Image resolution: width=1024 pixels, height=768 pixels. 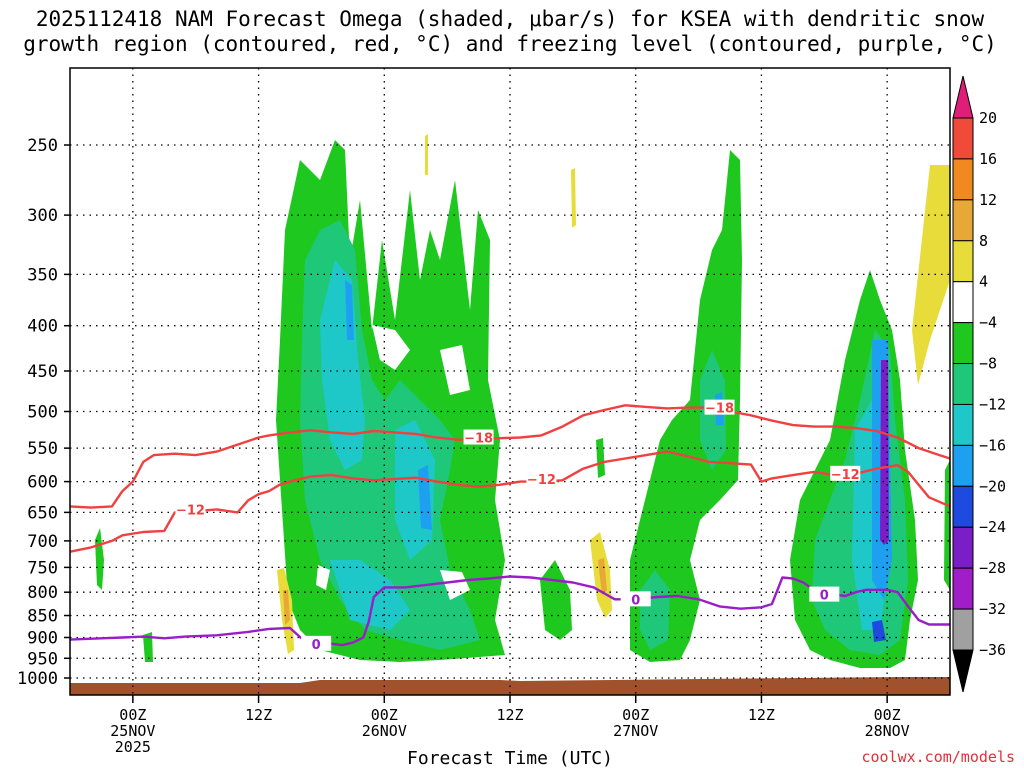 I want to click on colorbar-label-8: −16, so click(x=992, y=445).